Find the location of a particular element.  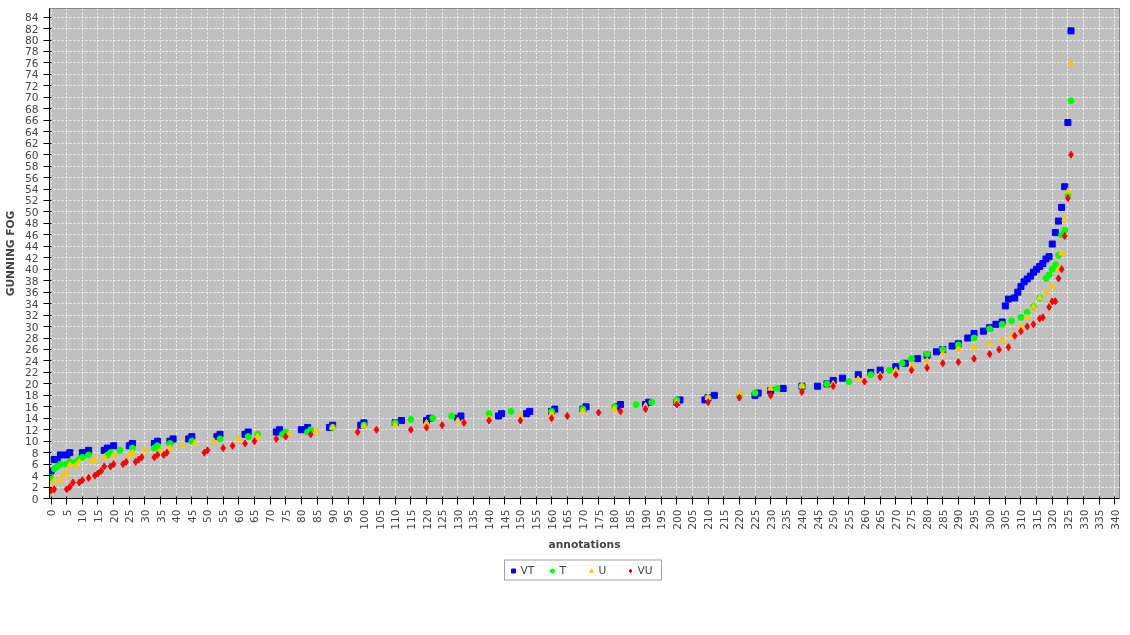

legend-label: U is located at coordinates (603, 570).